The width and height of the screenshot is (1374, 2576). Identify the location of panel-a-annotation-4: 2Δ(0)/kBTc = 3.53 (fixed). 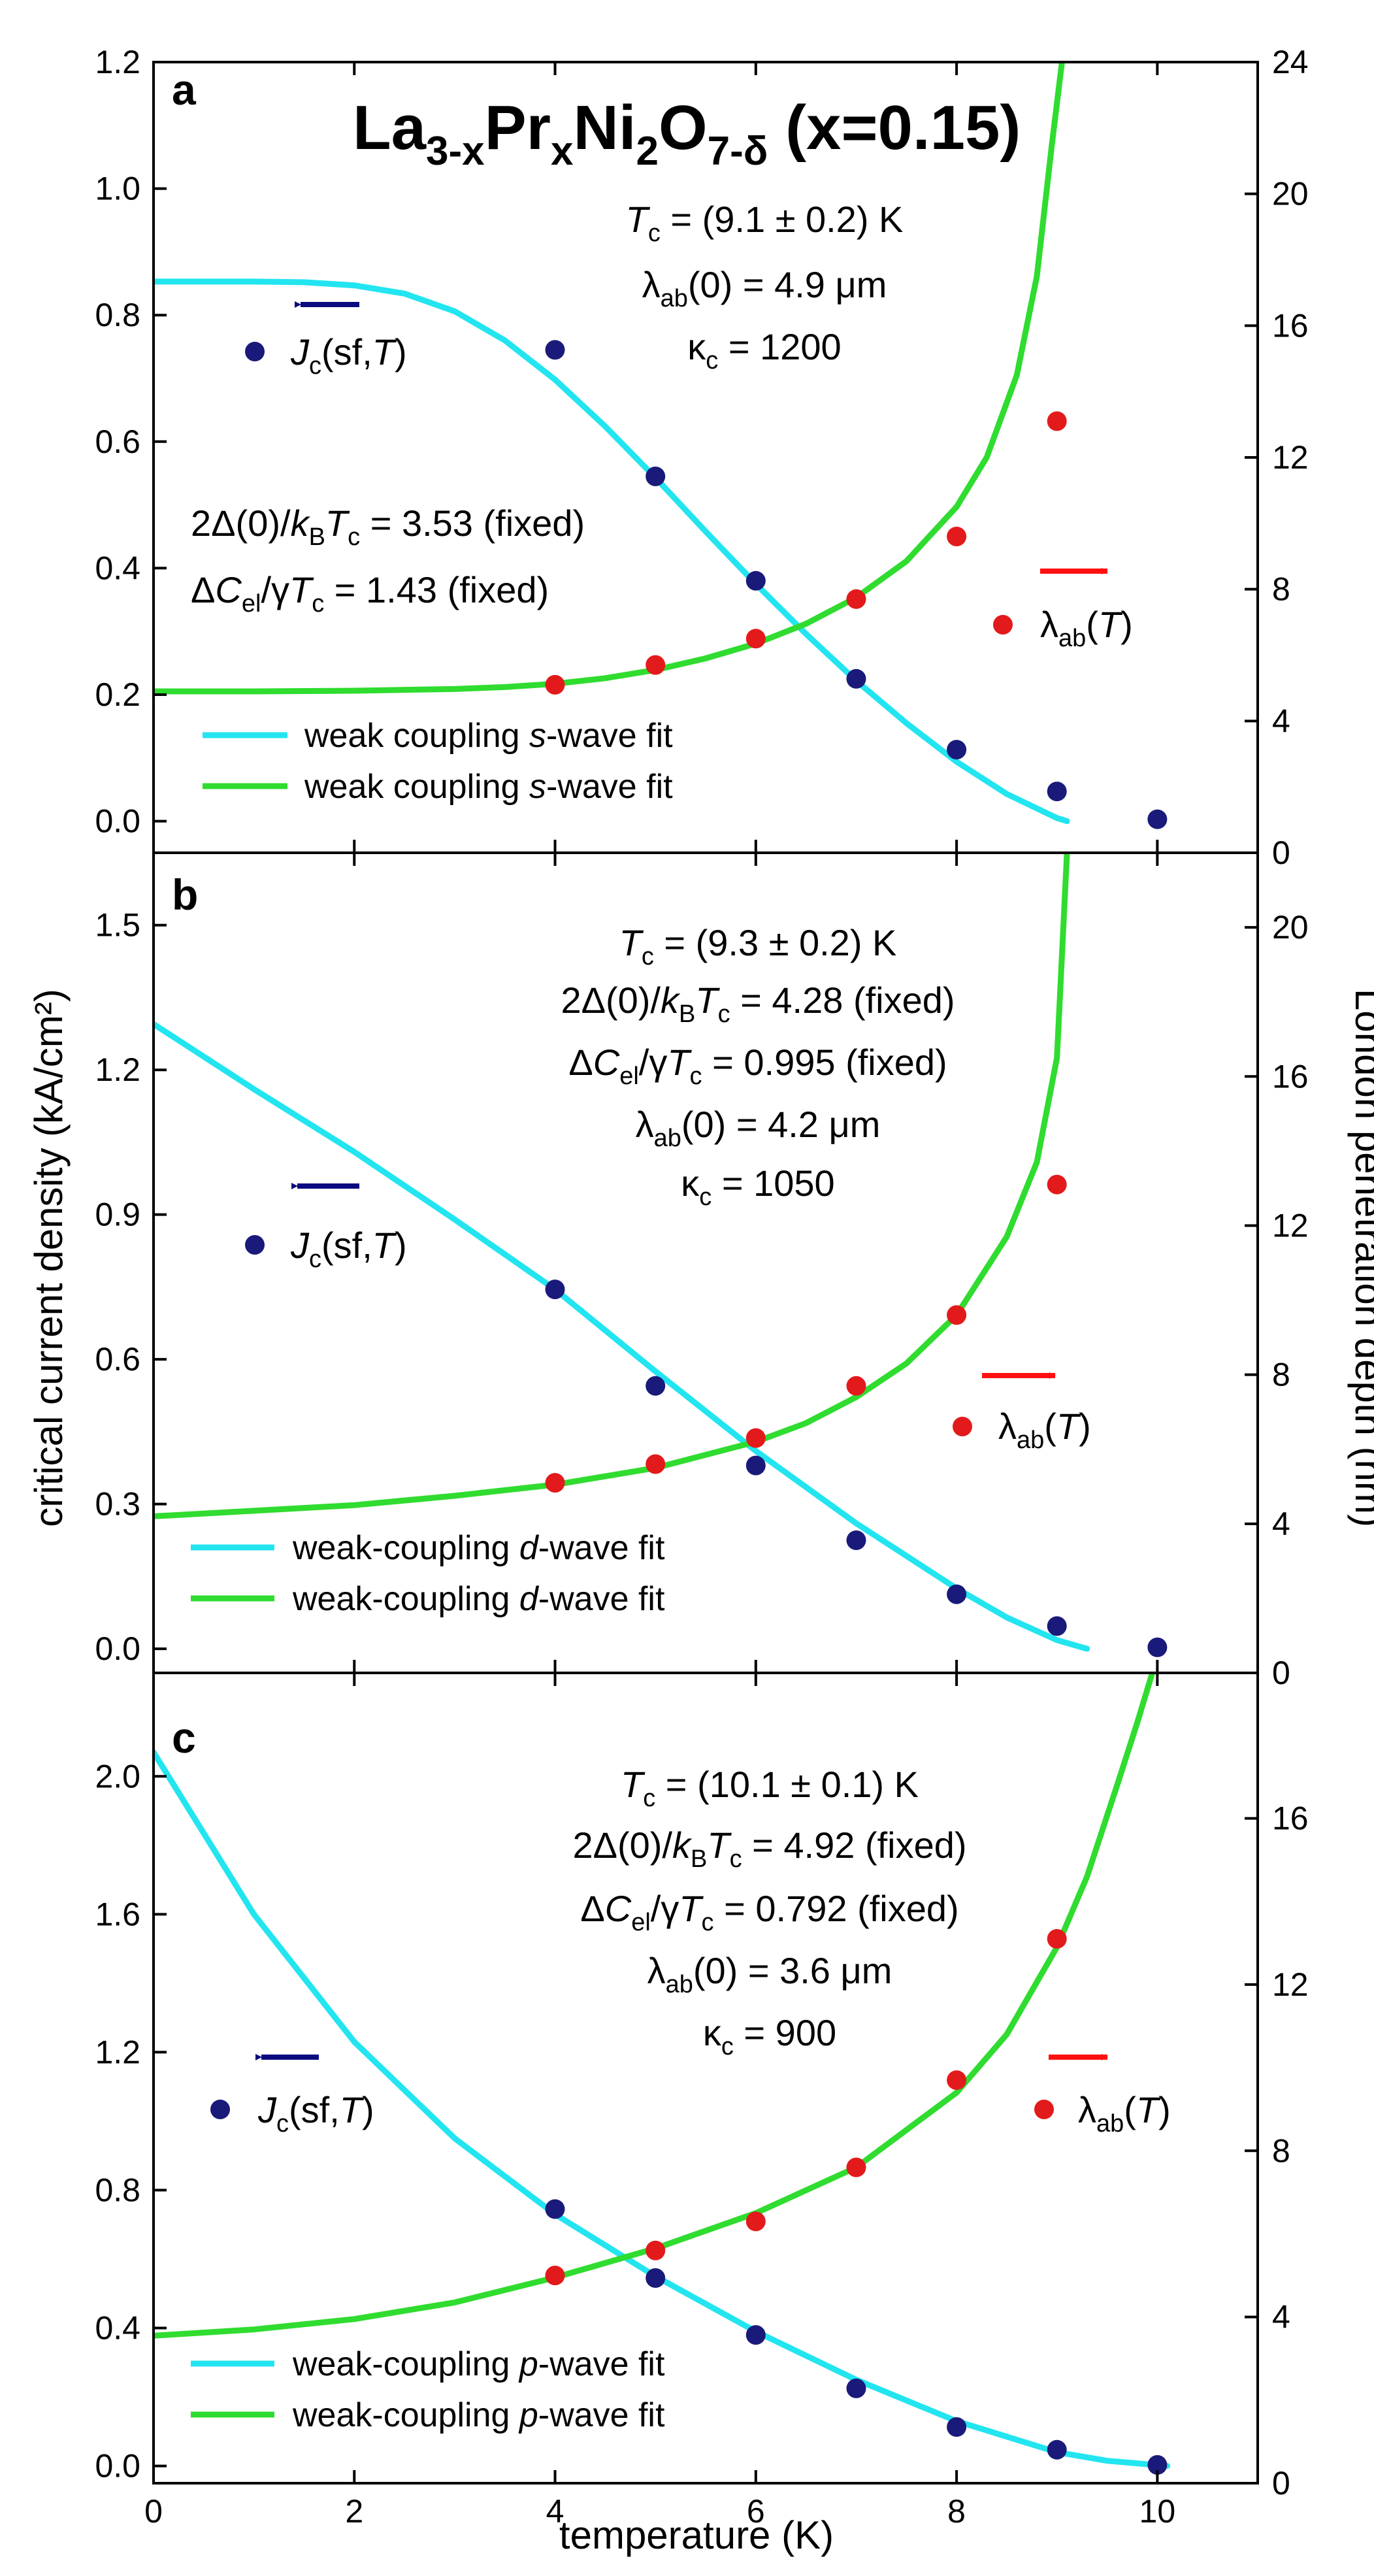
(388, 527).